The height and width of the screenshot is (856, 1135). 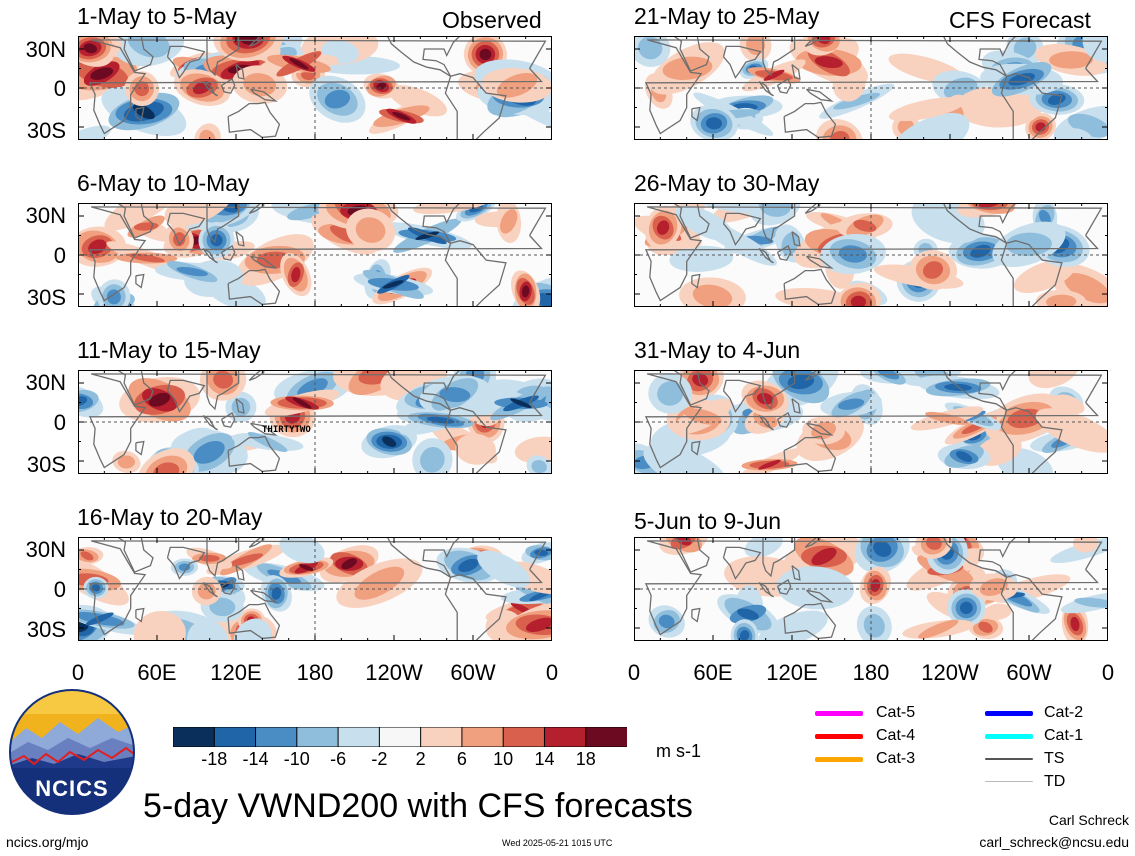 I want to click on panel-title-4: 16-May to 20-May, so click(x=170, y=517).